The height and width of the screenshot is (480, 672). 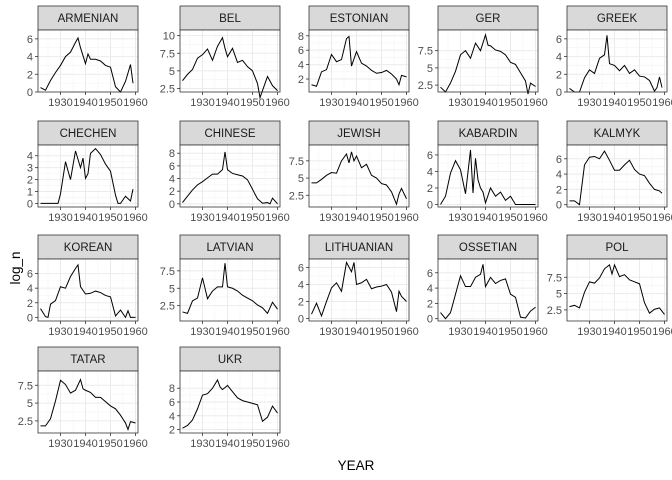 I want to click on series-line-latvian, so click(x=230, y=289).